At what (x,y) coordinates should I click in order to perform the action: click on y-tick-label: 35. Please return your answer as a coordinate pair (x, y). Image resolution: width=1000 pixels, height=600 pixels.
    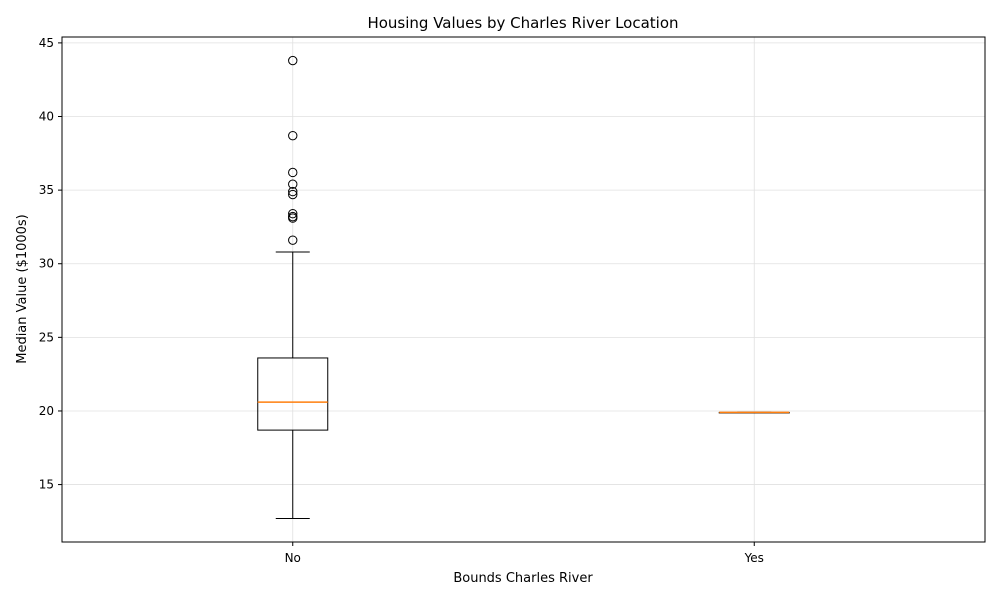
    Looking at the image, I should click on (46, 190).